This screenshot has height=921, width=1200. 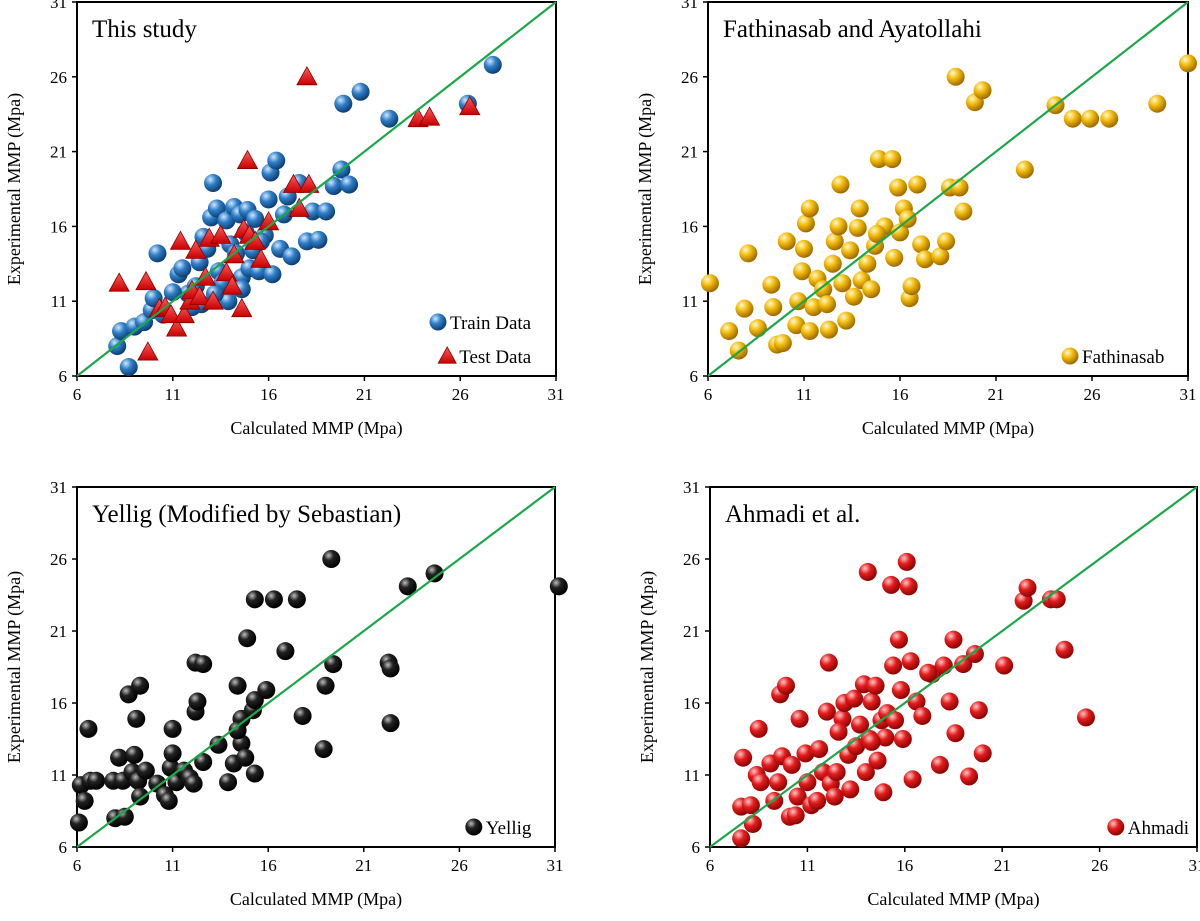 I want to click on points-layer, so click(x=318, y=691).